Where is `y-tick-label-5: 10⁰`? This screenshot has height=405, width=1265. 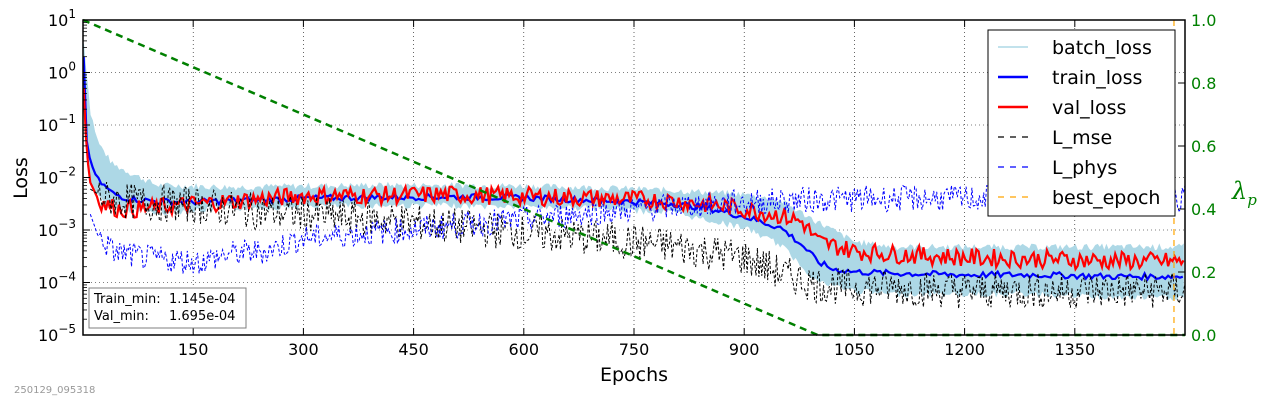
y-tick-label-5: 10⁰ is located at coordinates (62, 71).